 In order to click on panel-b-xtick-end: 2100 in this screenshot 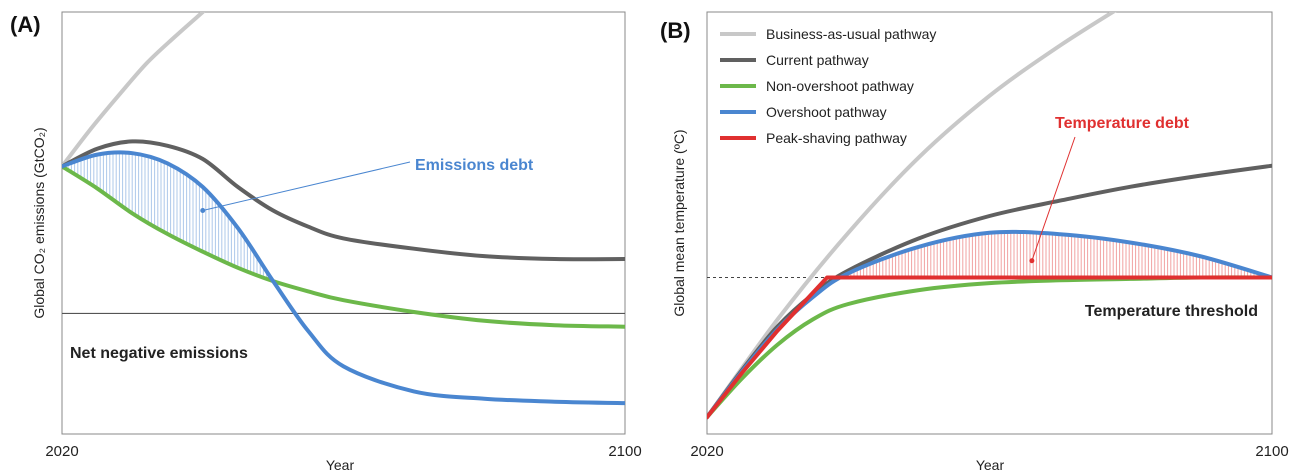, I will do `click(1271, 451)`.